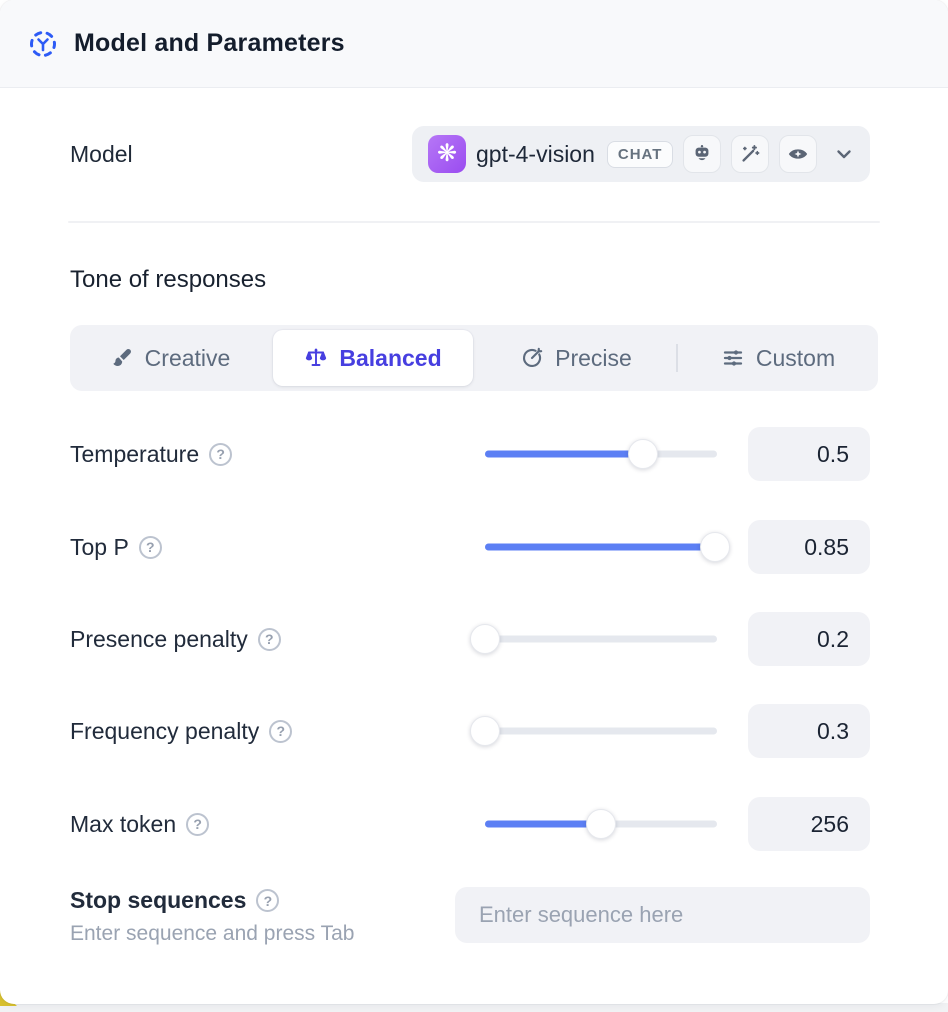 The width and height of the screenshot is (948, 1012). I want to click on model-type-badge: CHAT, so click(640, 154).